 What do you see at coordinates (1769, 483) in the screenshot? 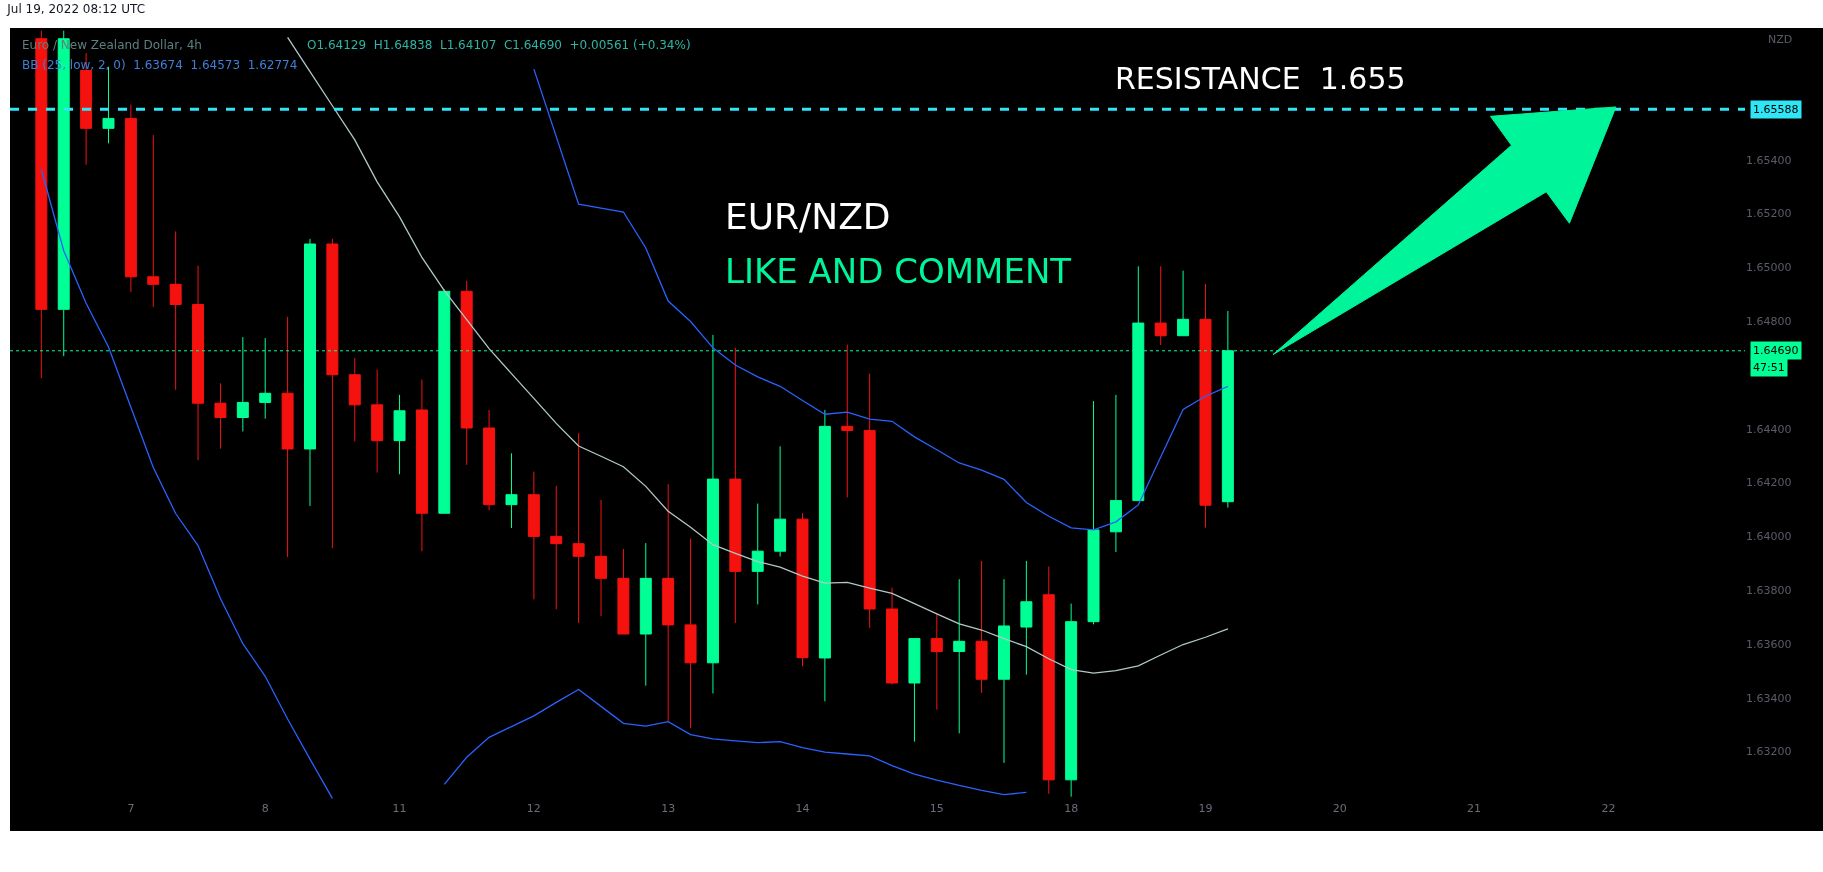
I see `y-tick-label: 1.64200` at bounding box center [1769, 483].